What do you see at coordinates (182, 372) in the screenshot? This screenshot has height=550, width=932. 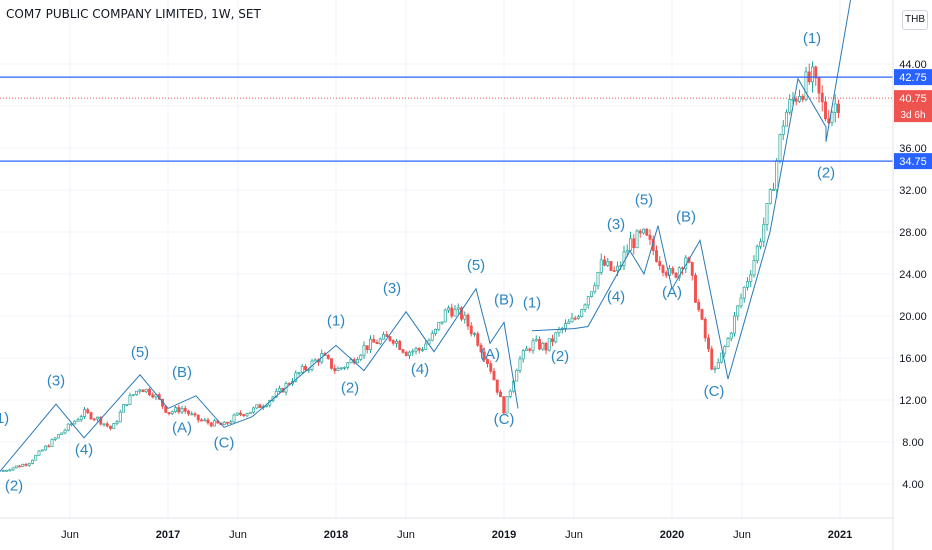 I see `wave-label: (B)` at bounding box center [182, 372].